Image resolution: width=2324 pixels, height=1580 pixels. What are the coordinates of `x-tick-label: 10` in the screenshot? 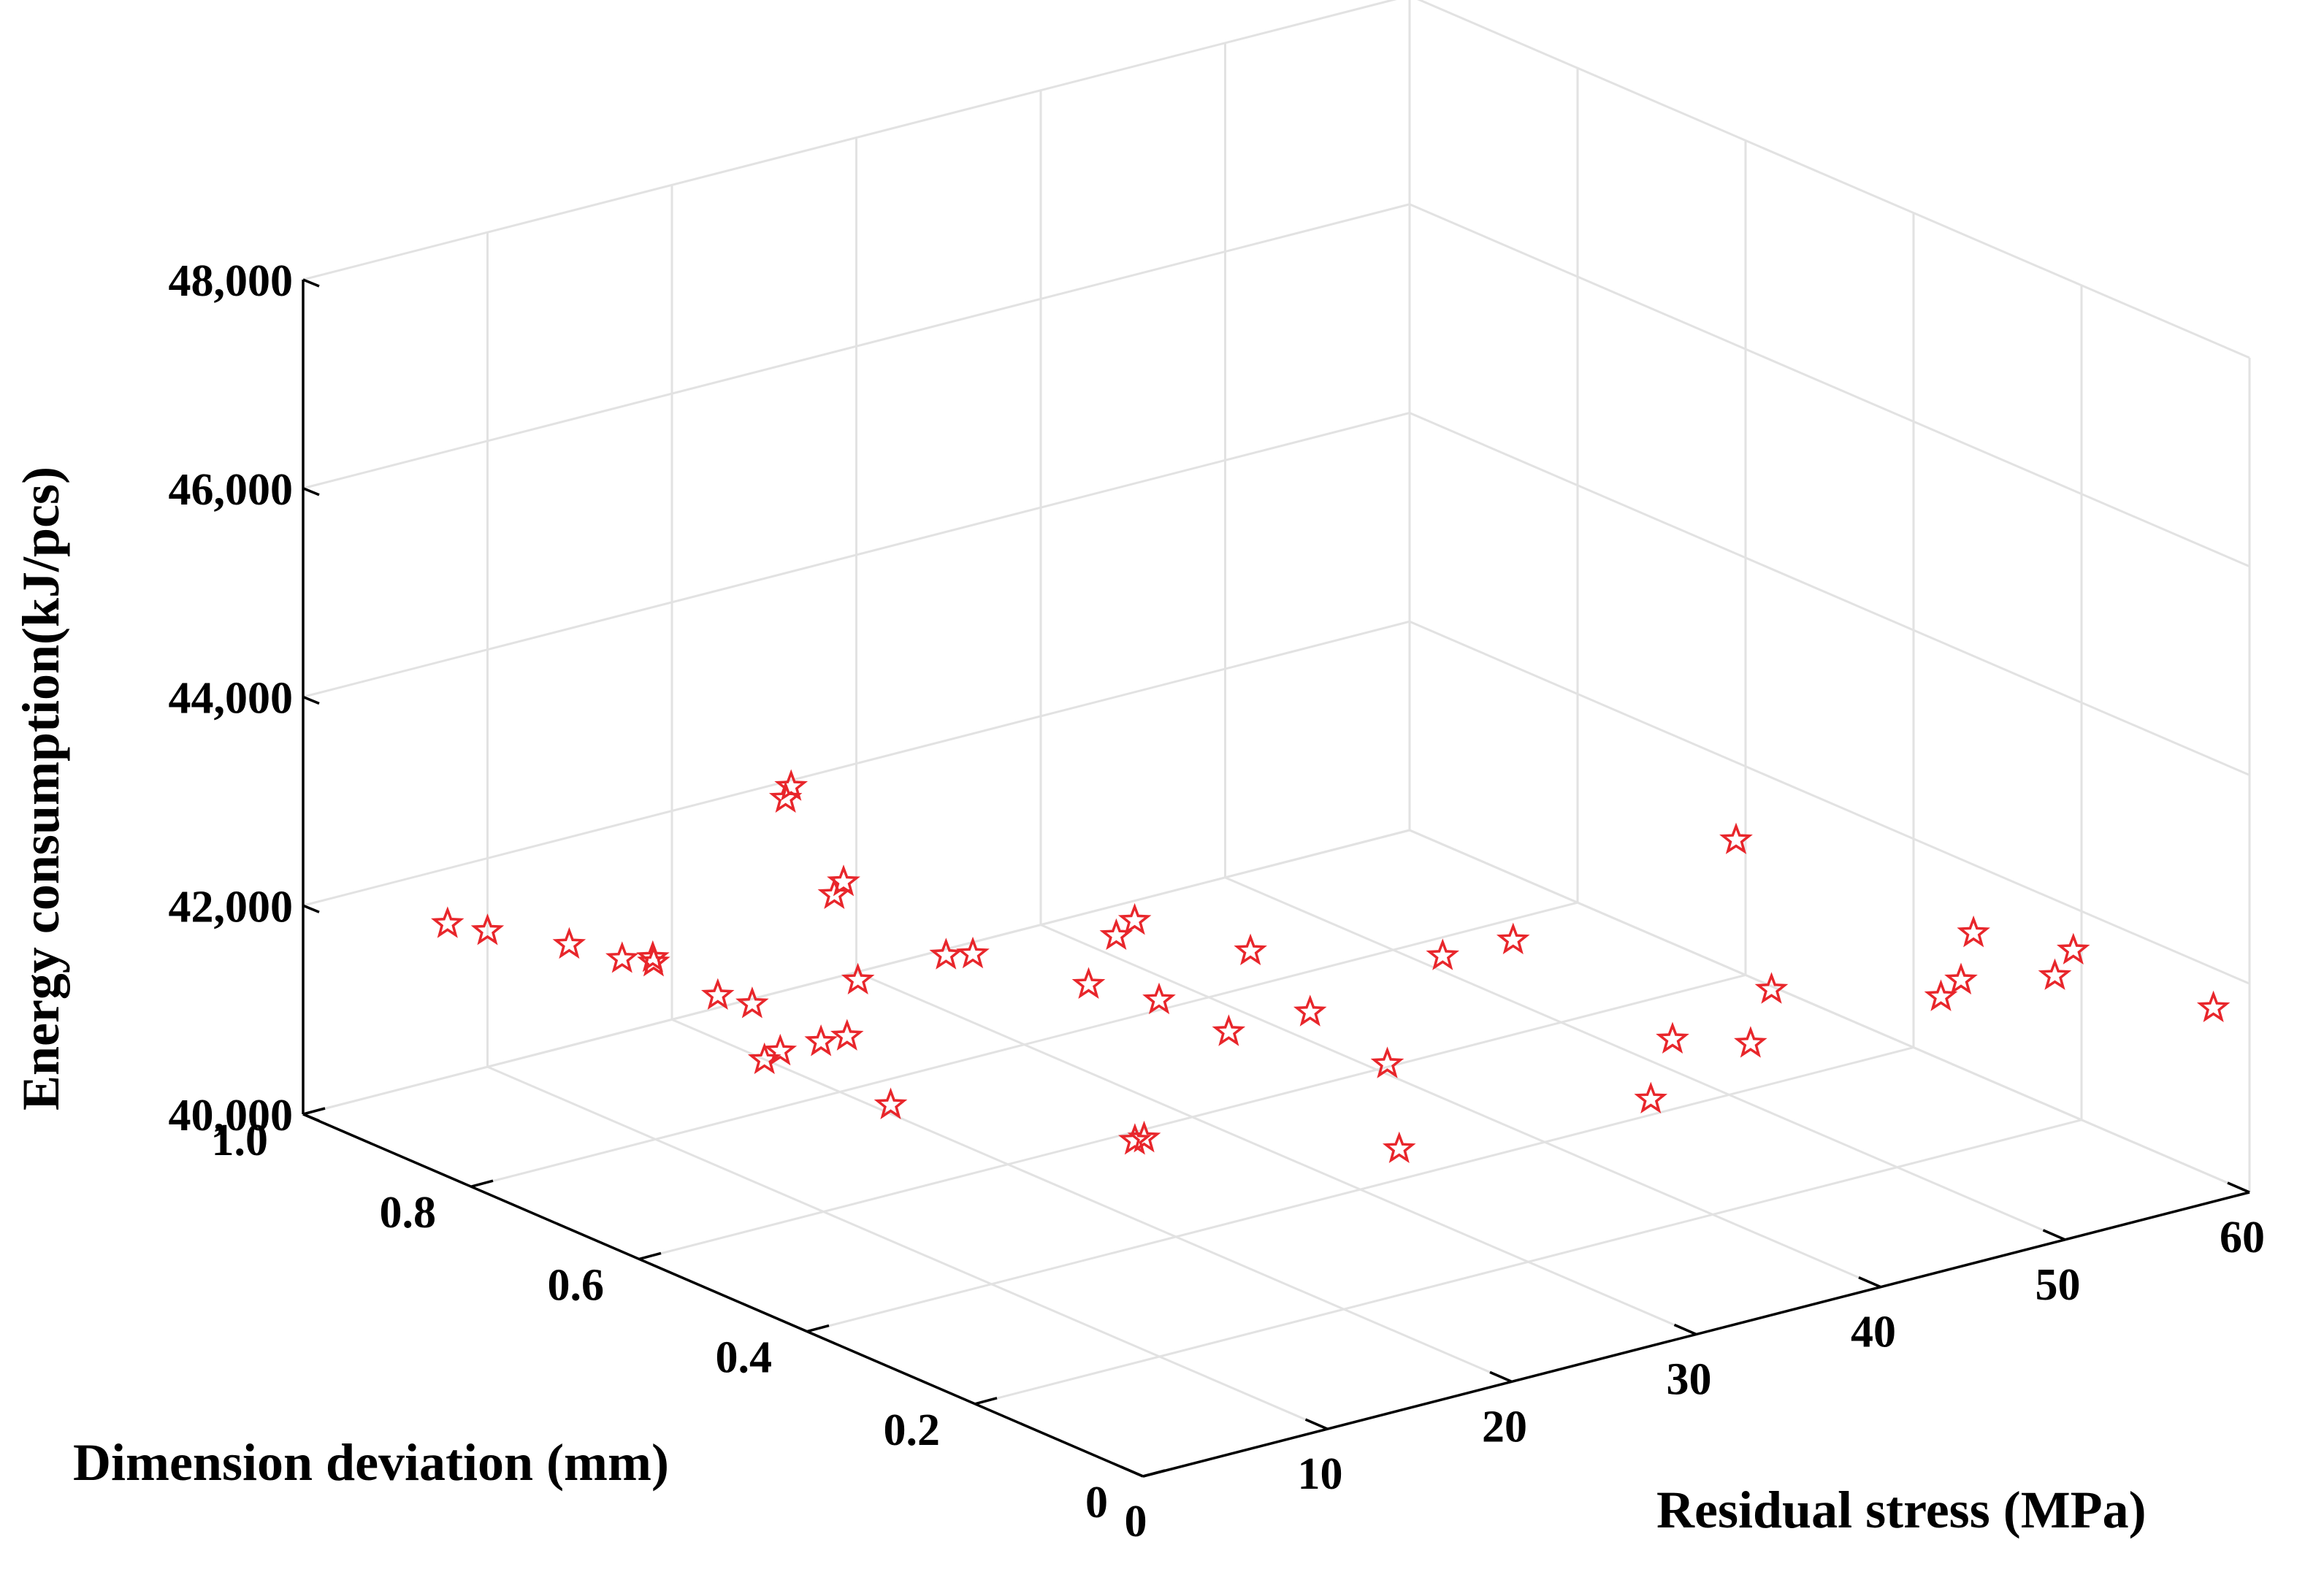 It's located at (1320, 1474).